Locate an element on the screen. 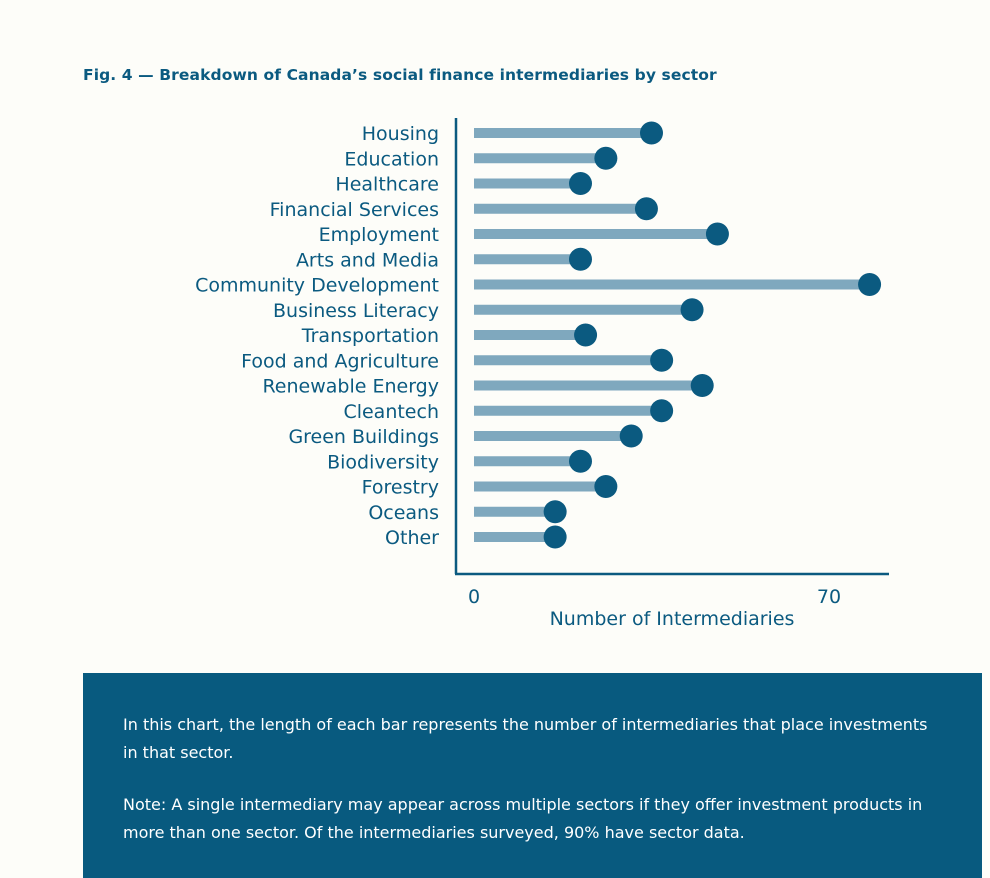 The height and width of the screenshot is (878, 990). dot-renewable-energy is located at coordinates (702, 385).